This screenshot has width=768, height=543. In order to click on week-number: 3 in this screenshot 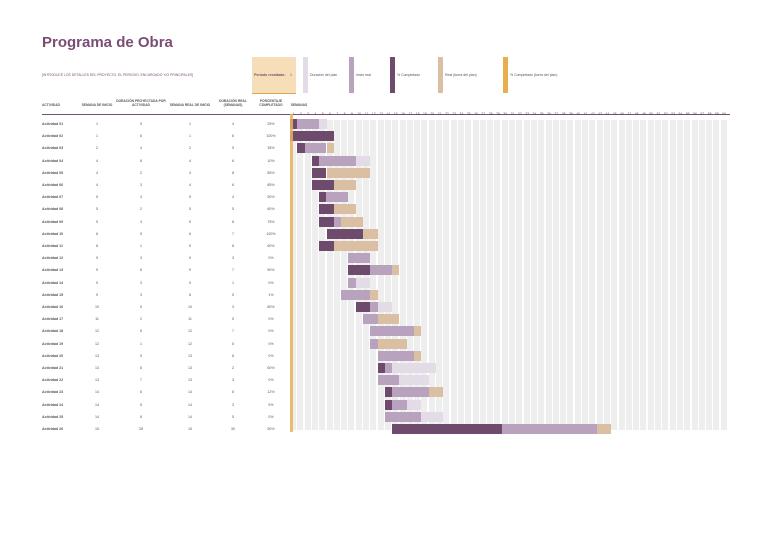, I will do `click(308, 114)`.